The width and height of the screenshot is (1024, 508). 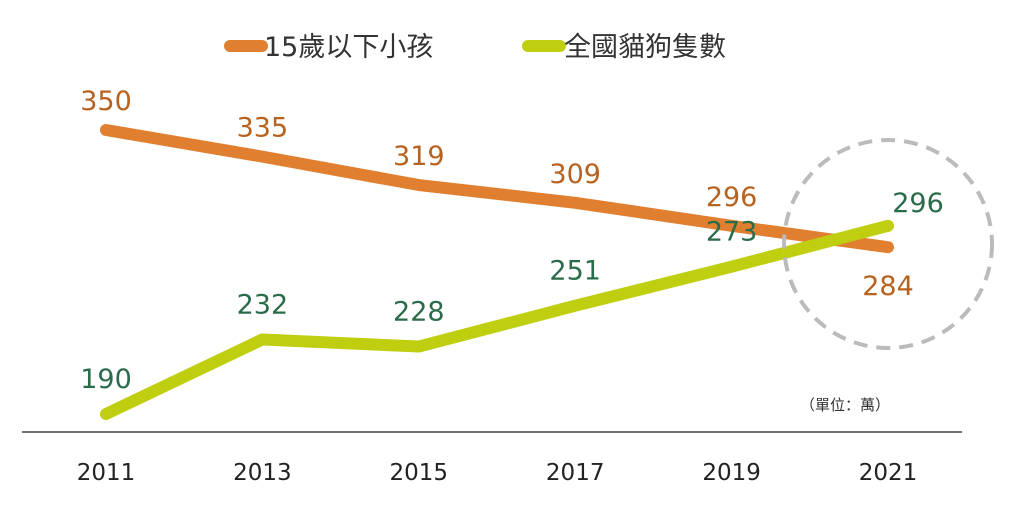 I want to click on unit-note: （單位：萬）, so click(x=845, y=405).